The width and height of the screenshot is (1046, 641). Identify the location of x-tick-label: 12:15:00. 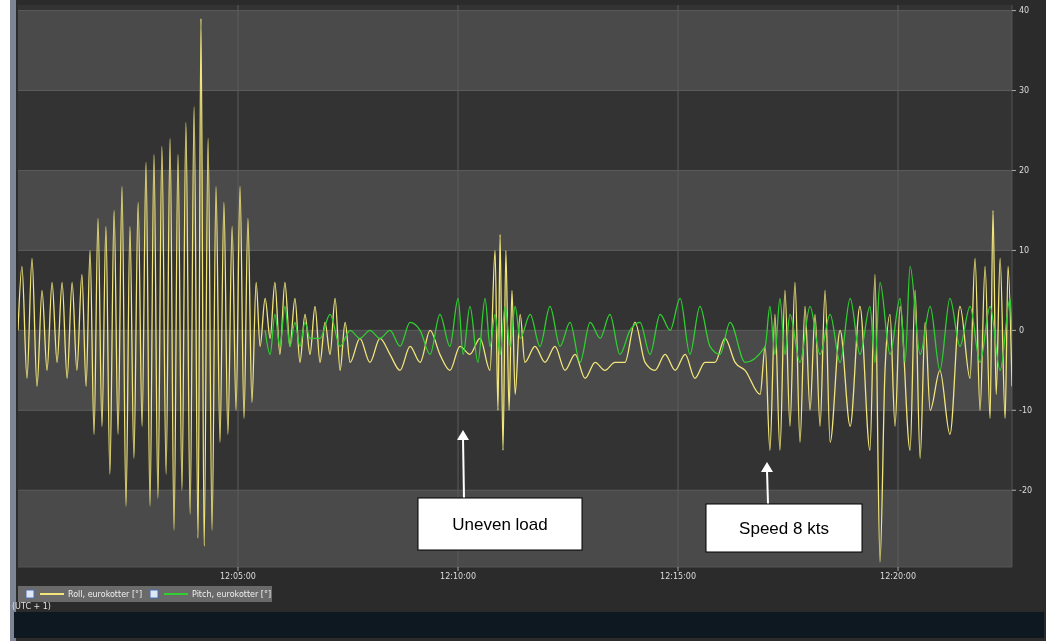
(678, 576).